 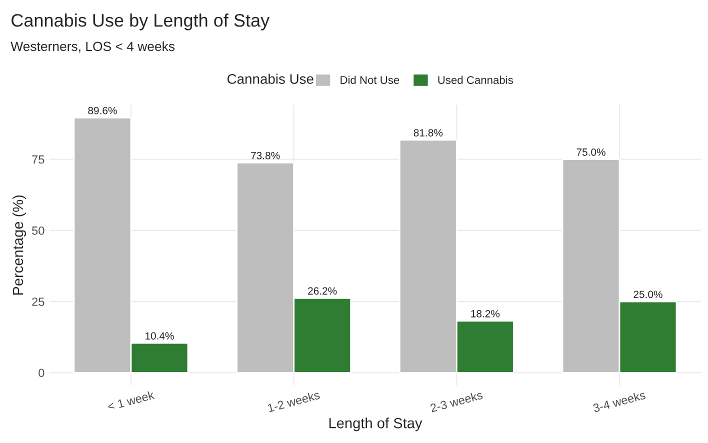 What do you see at coordinates (370, 80) in the screenshot?
I see `legend-label: Did Not Use` at bounding box center [370, 80].